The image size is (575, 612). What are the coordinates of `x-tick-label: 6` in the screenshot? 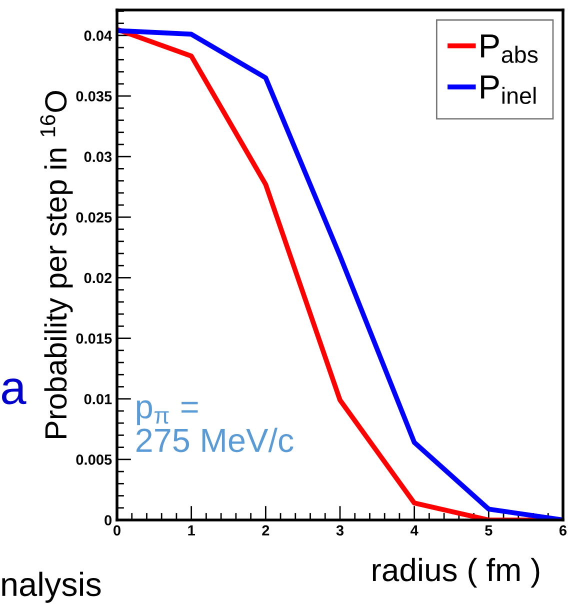 It's located at (563, 530).